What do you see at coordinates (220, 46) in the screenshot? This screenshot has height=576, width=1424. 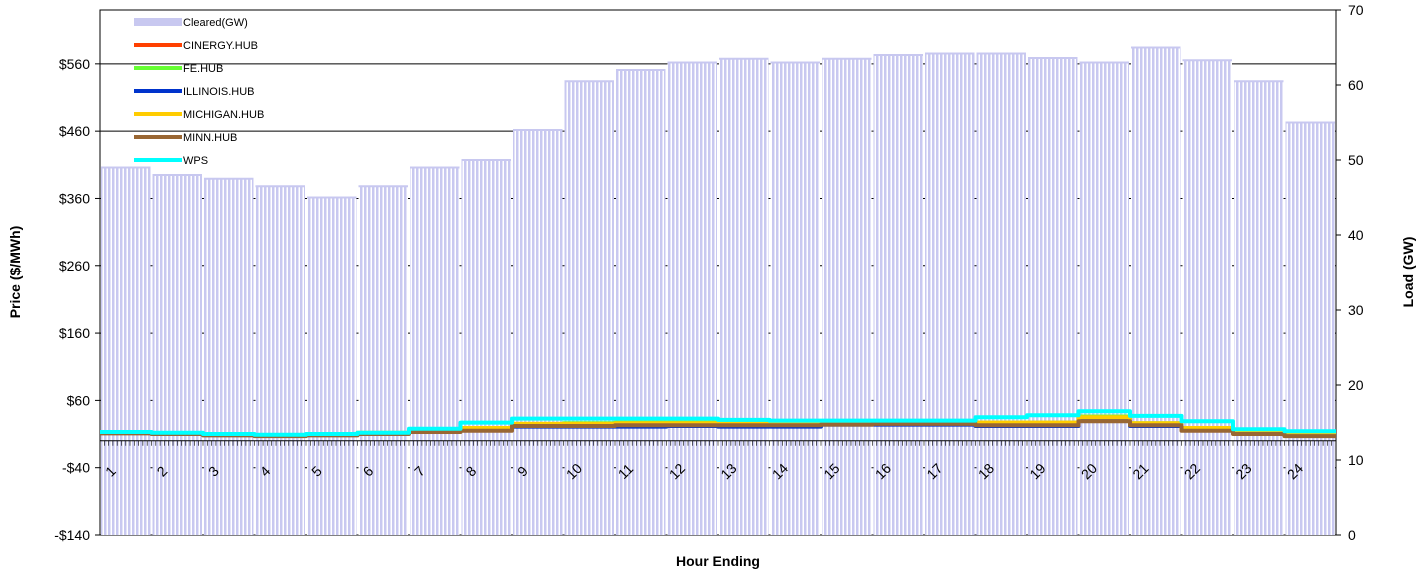 I see `legend-label-cinergy-hub: CINERGY.HUB` at bounding box center [220, 46].